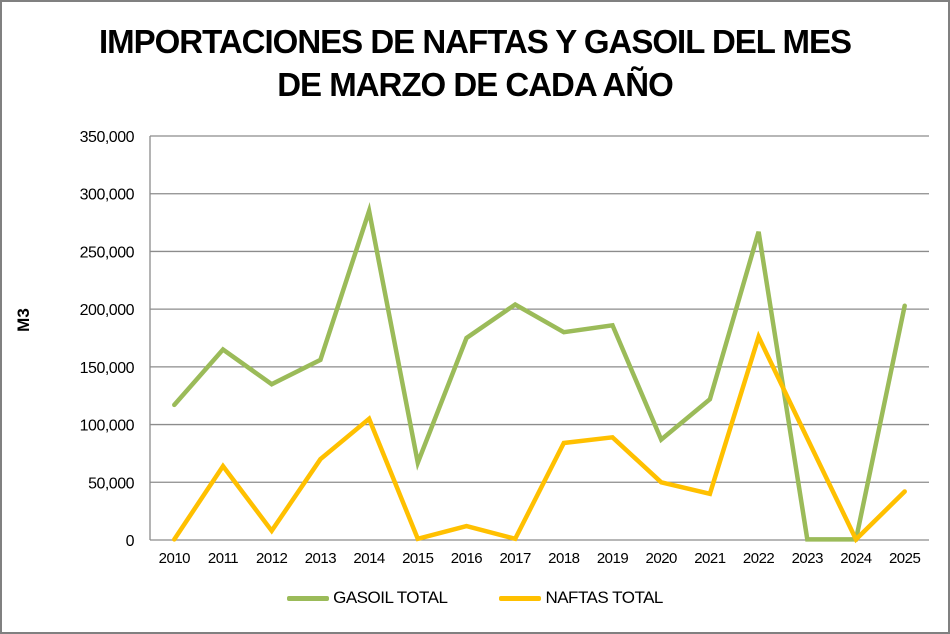 Image resolution: width=950 pixels, height=634 pixels. I want to click on naftas-line-swatch-icon, so click(520, 598).